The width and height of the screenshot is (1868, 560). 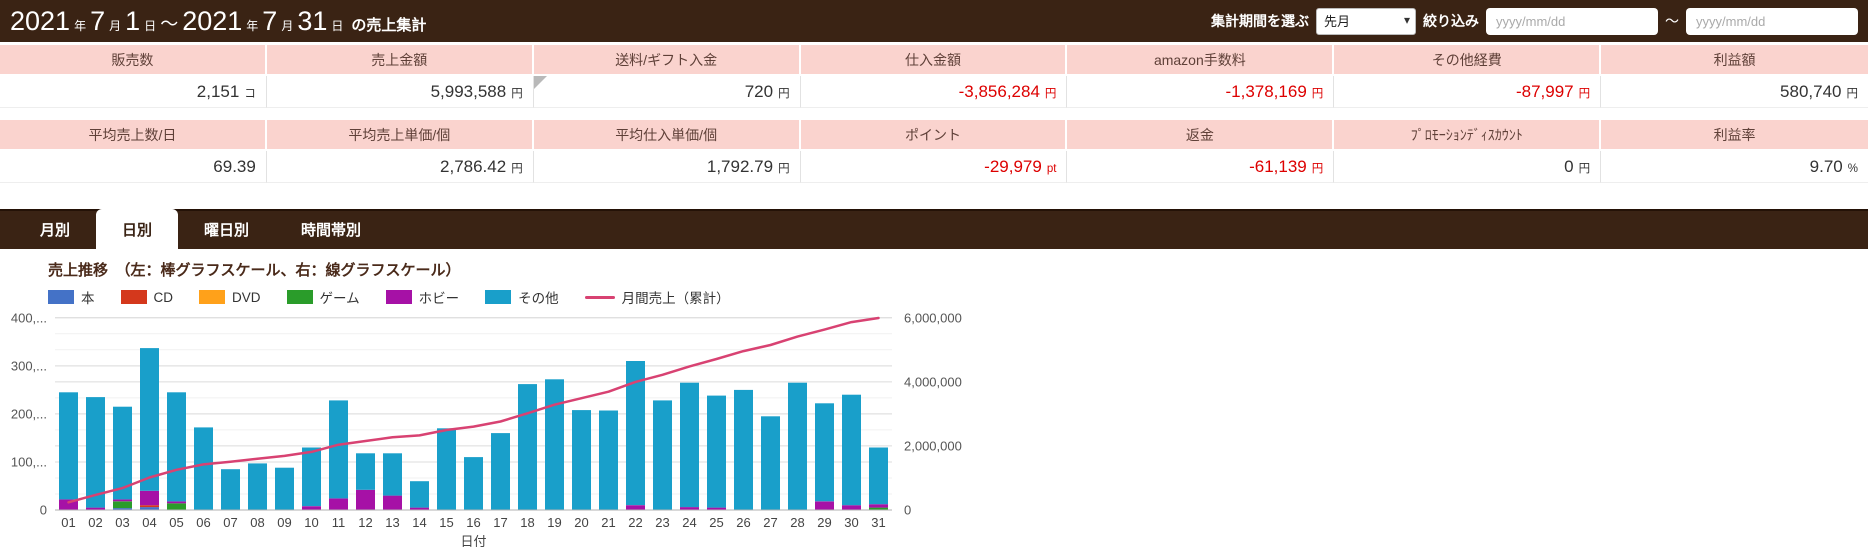 I want to click on svg-text: 02, so click(x=95, y=522).